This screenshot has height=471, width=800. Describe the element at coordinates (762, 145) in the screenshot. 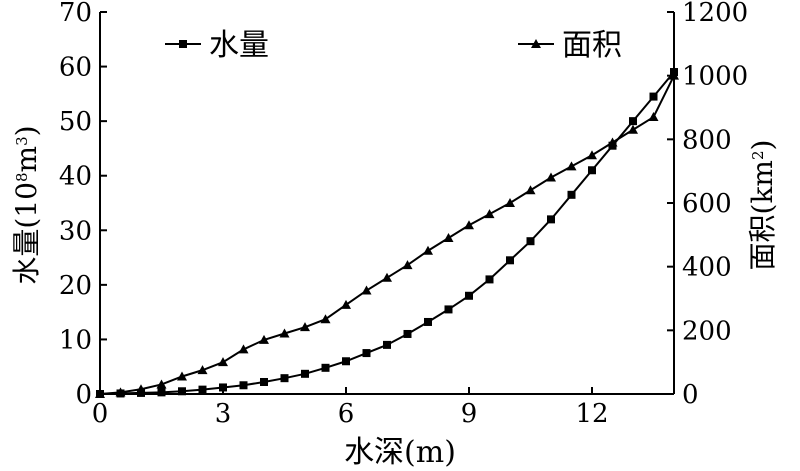

I see `y-right-label-end: )` at that location.